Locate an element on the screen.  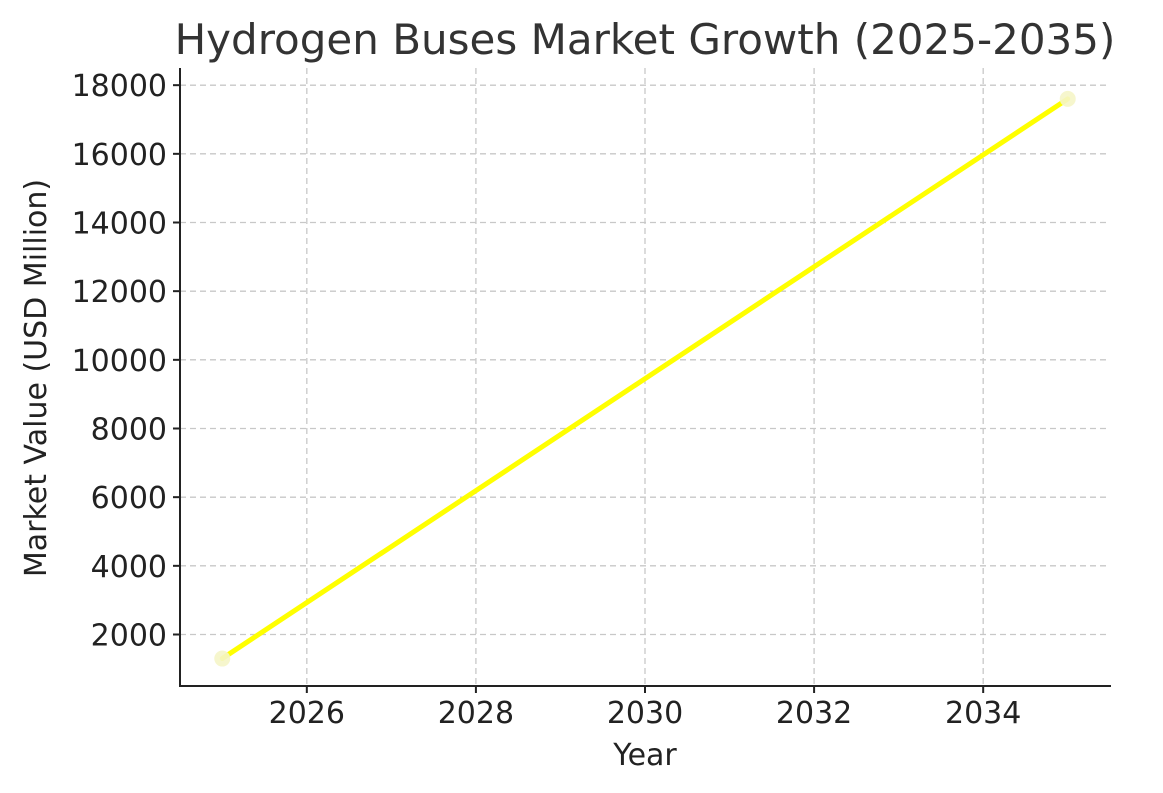
y-tick-label: 14000 is located at coordinates (119, 224).